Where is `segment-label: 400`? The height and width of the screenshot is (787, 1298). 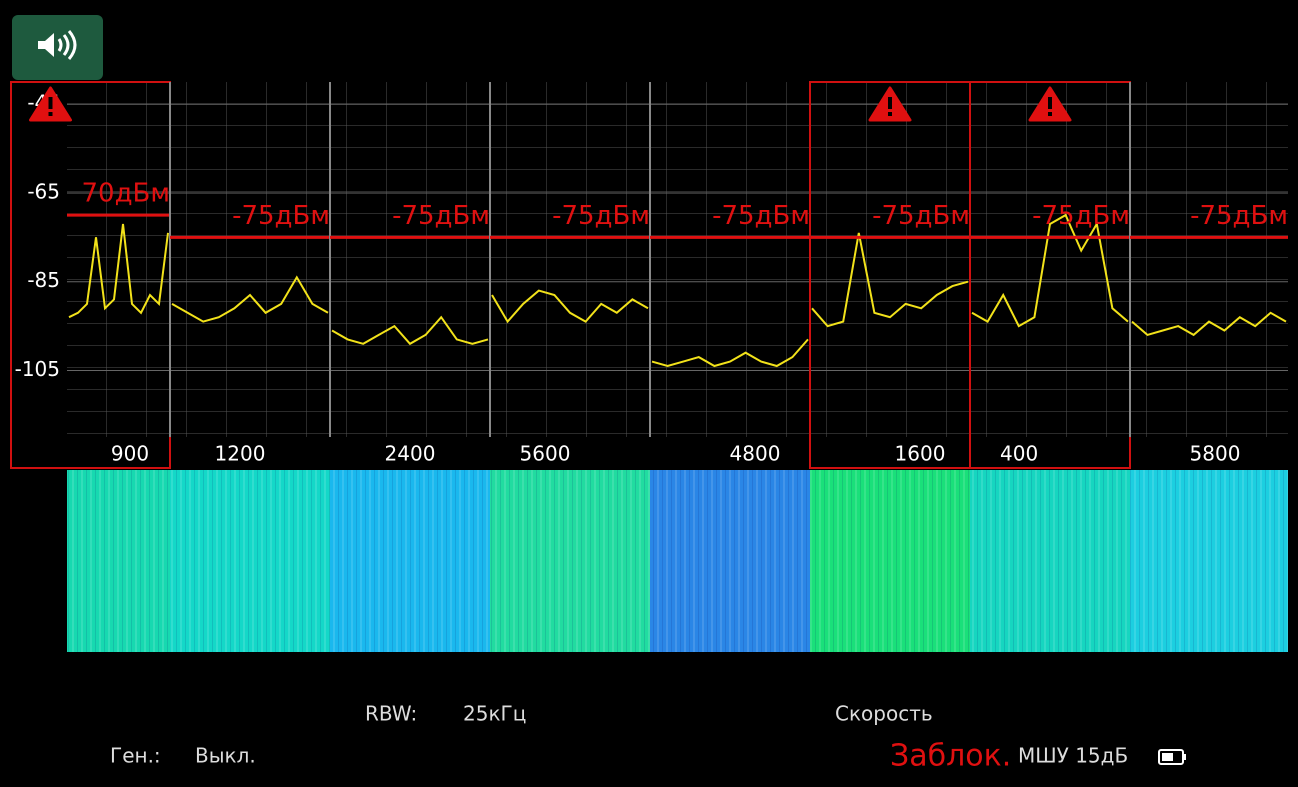 segment-label: 400 is located at coordinates (1019, 454).